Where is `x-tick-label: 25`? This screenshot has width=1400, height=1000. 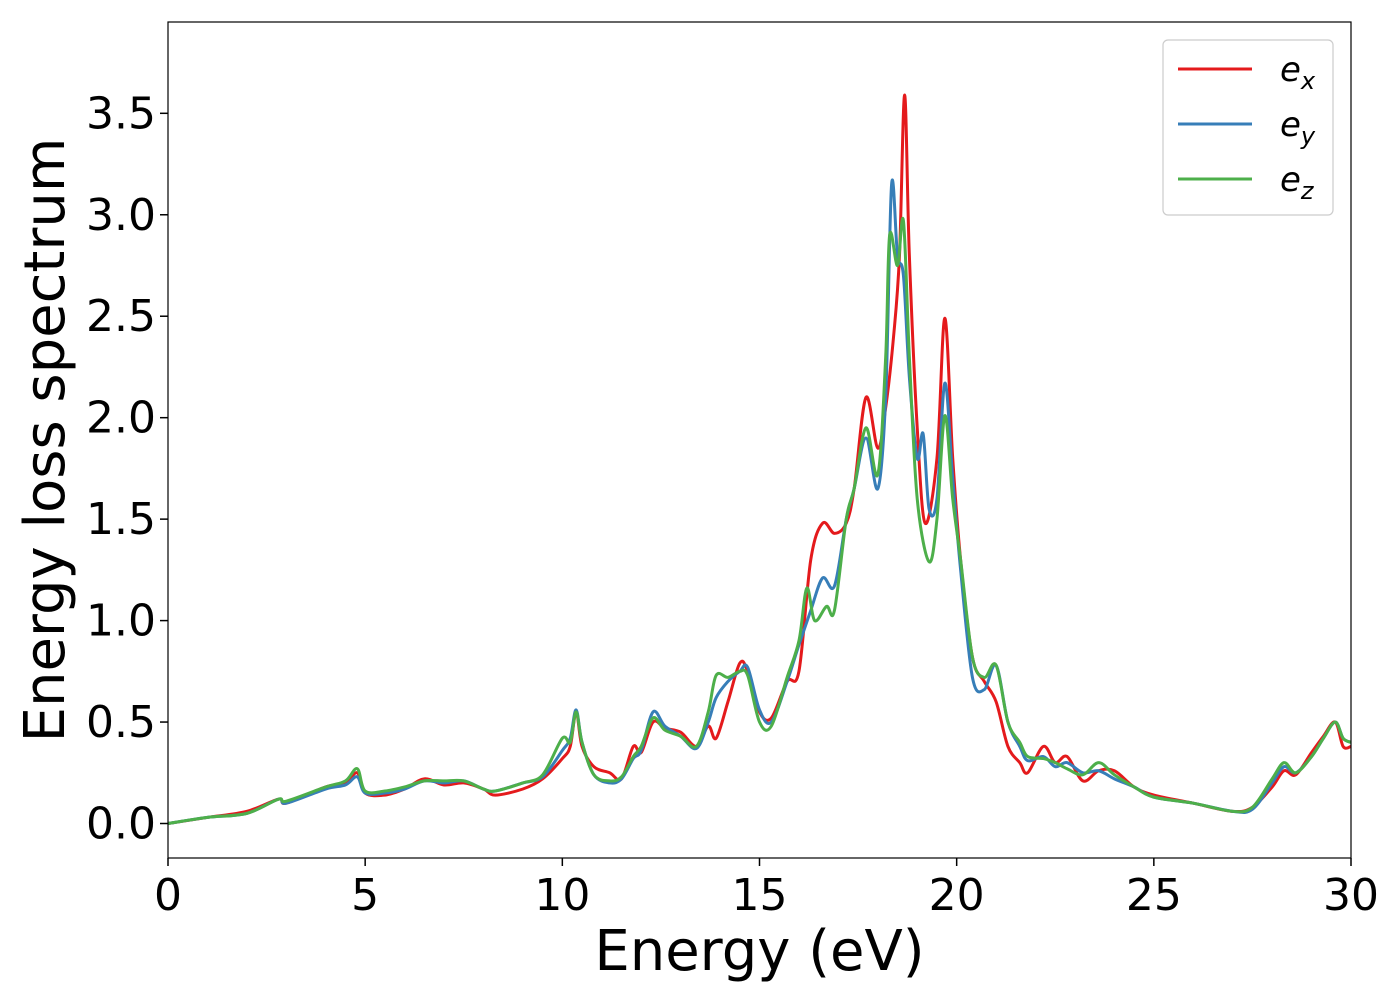
x-tick-label: 25 is located at coordinates (1154, 895).